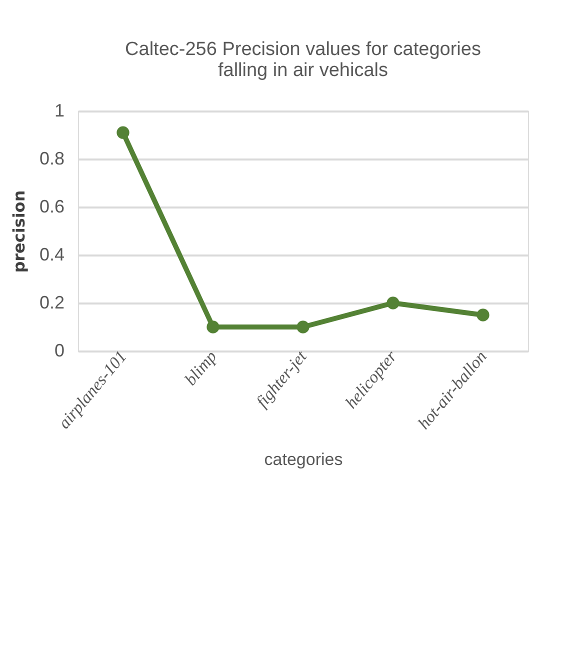 The image size is (570, 662). Describe the element at coordinates (51, 302) in the screenshot. I see `y-tick-label: 0.2` at that location.